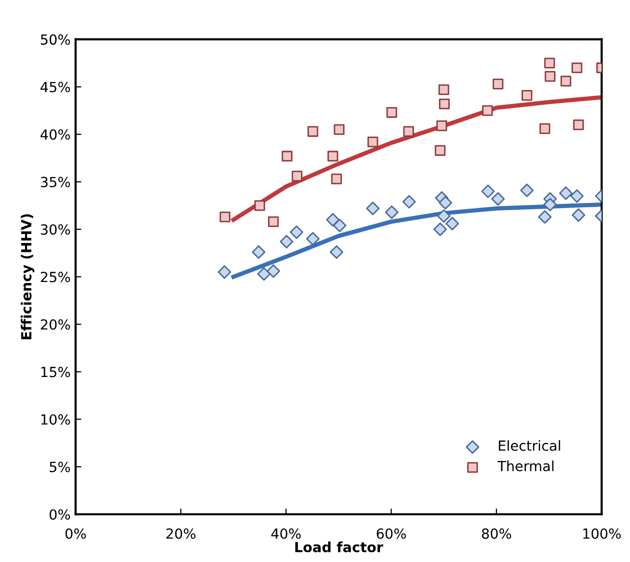 This screenshot has height=562, width=630. Describe the element at coordinates (55, 277) in the screenshot. I see `y-tick-label: 25%` at that location.